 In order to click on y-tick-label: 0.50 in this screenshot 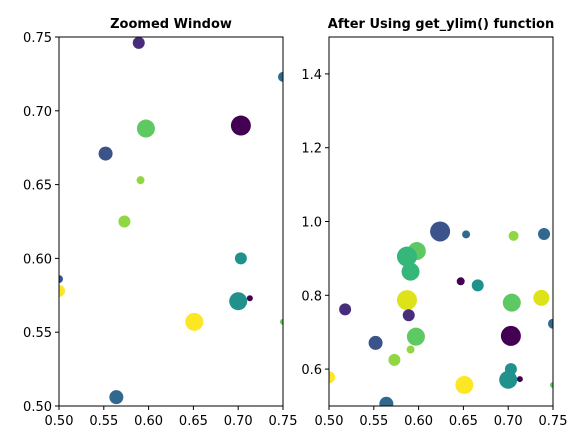, I will do `click(37, 407)`.